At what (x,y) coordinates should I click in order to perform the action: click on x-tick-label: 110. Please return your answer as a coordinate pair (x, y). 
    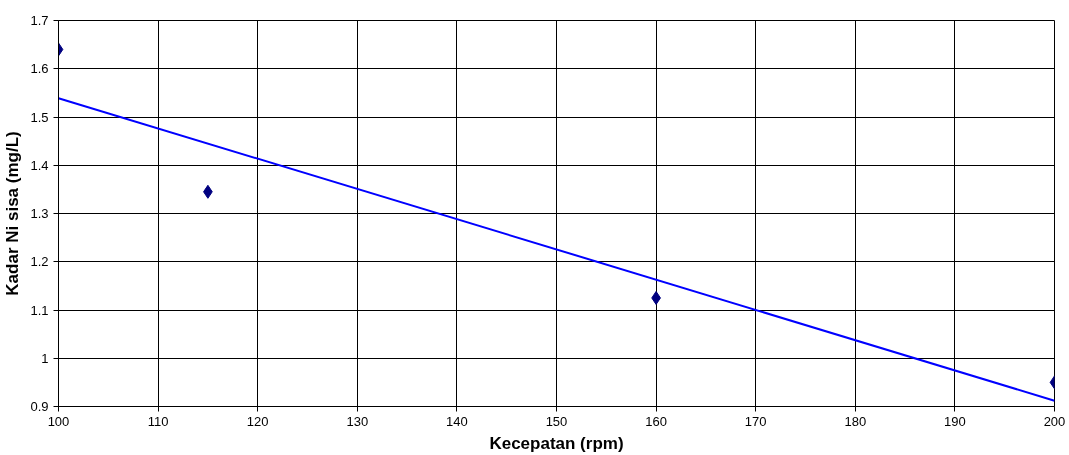
    Looking at the image, I should click on (158, 421).